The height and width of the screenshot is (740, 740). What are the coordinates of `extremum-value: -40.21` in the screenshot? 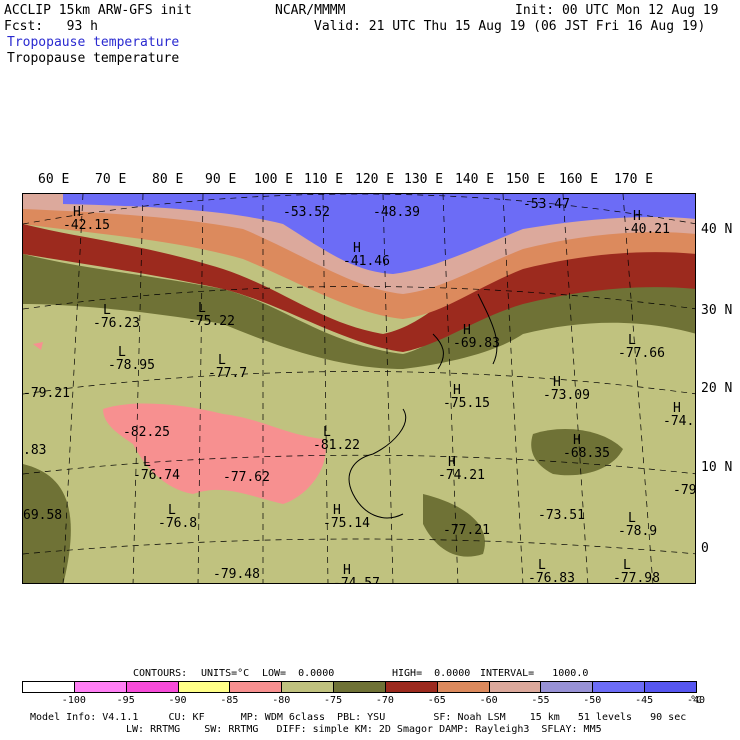 It's located at (646, 229).